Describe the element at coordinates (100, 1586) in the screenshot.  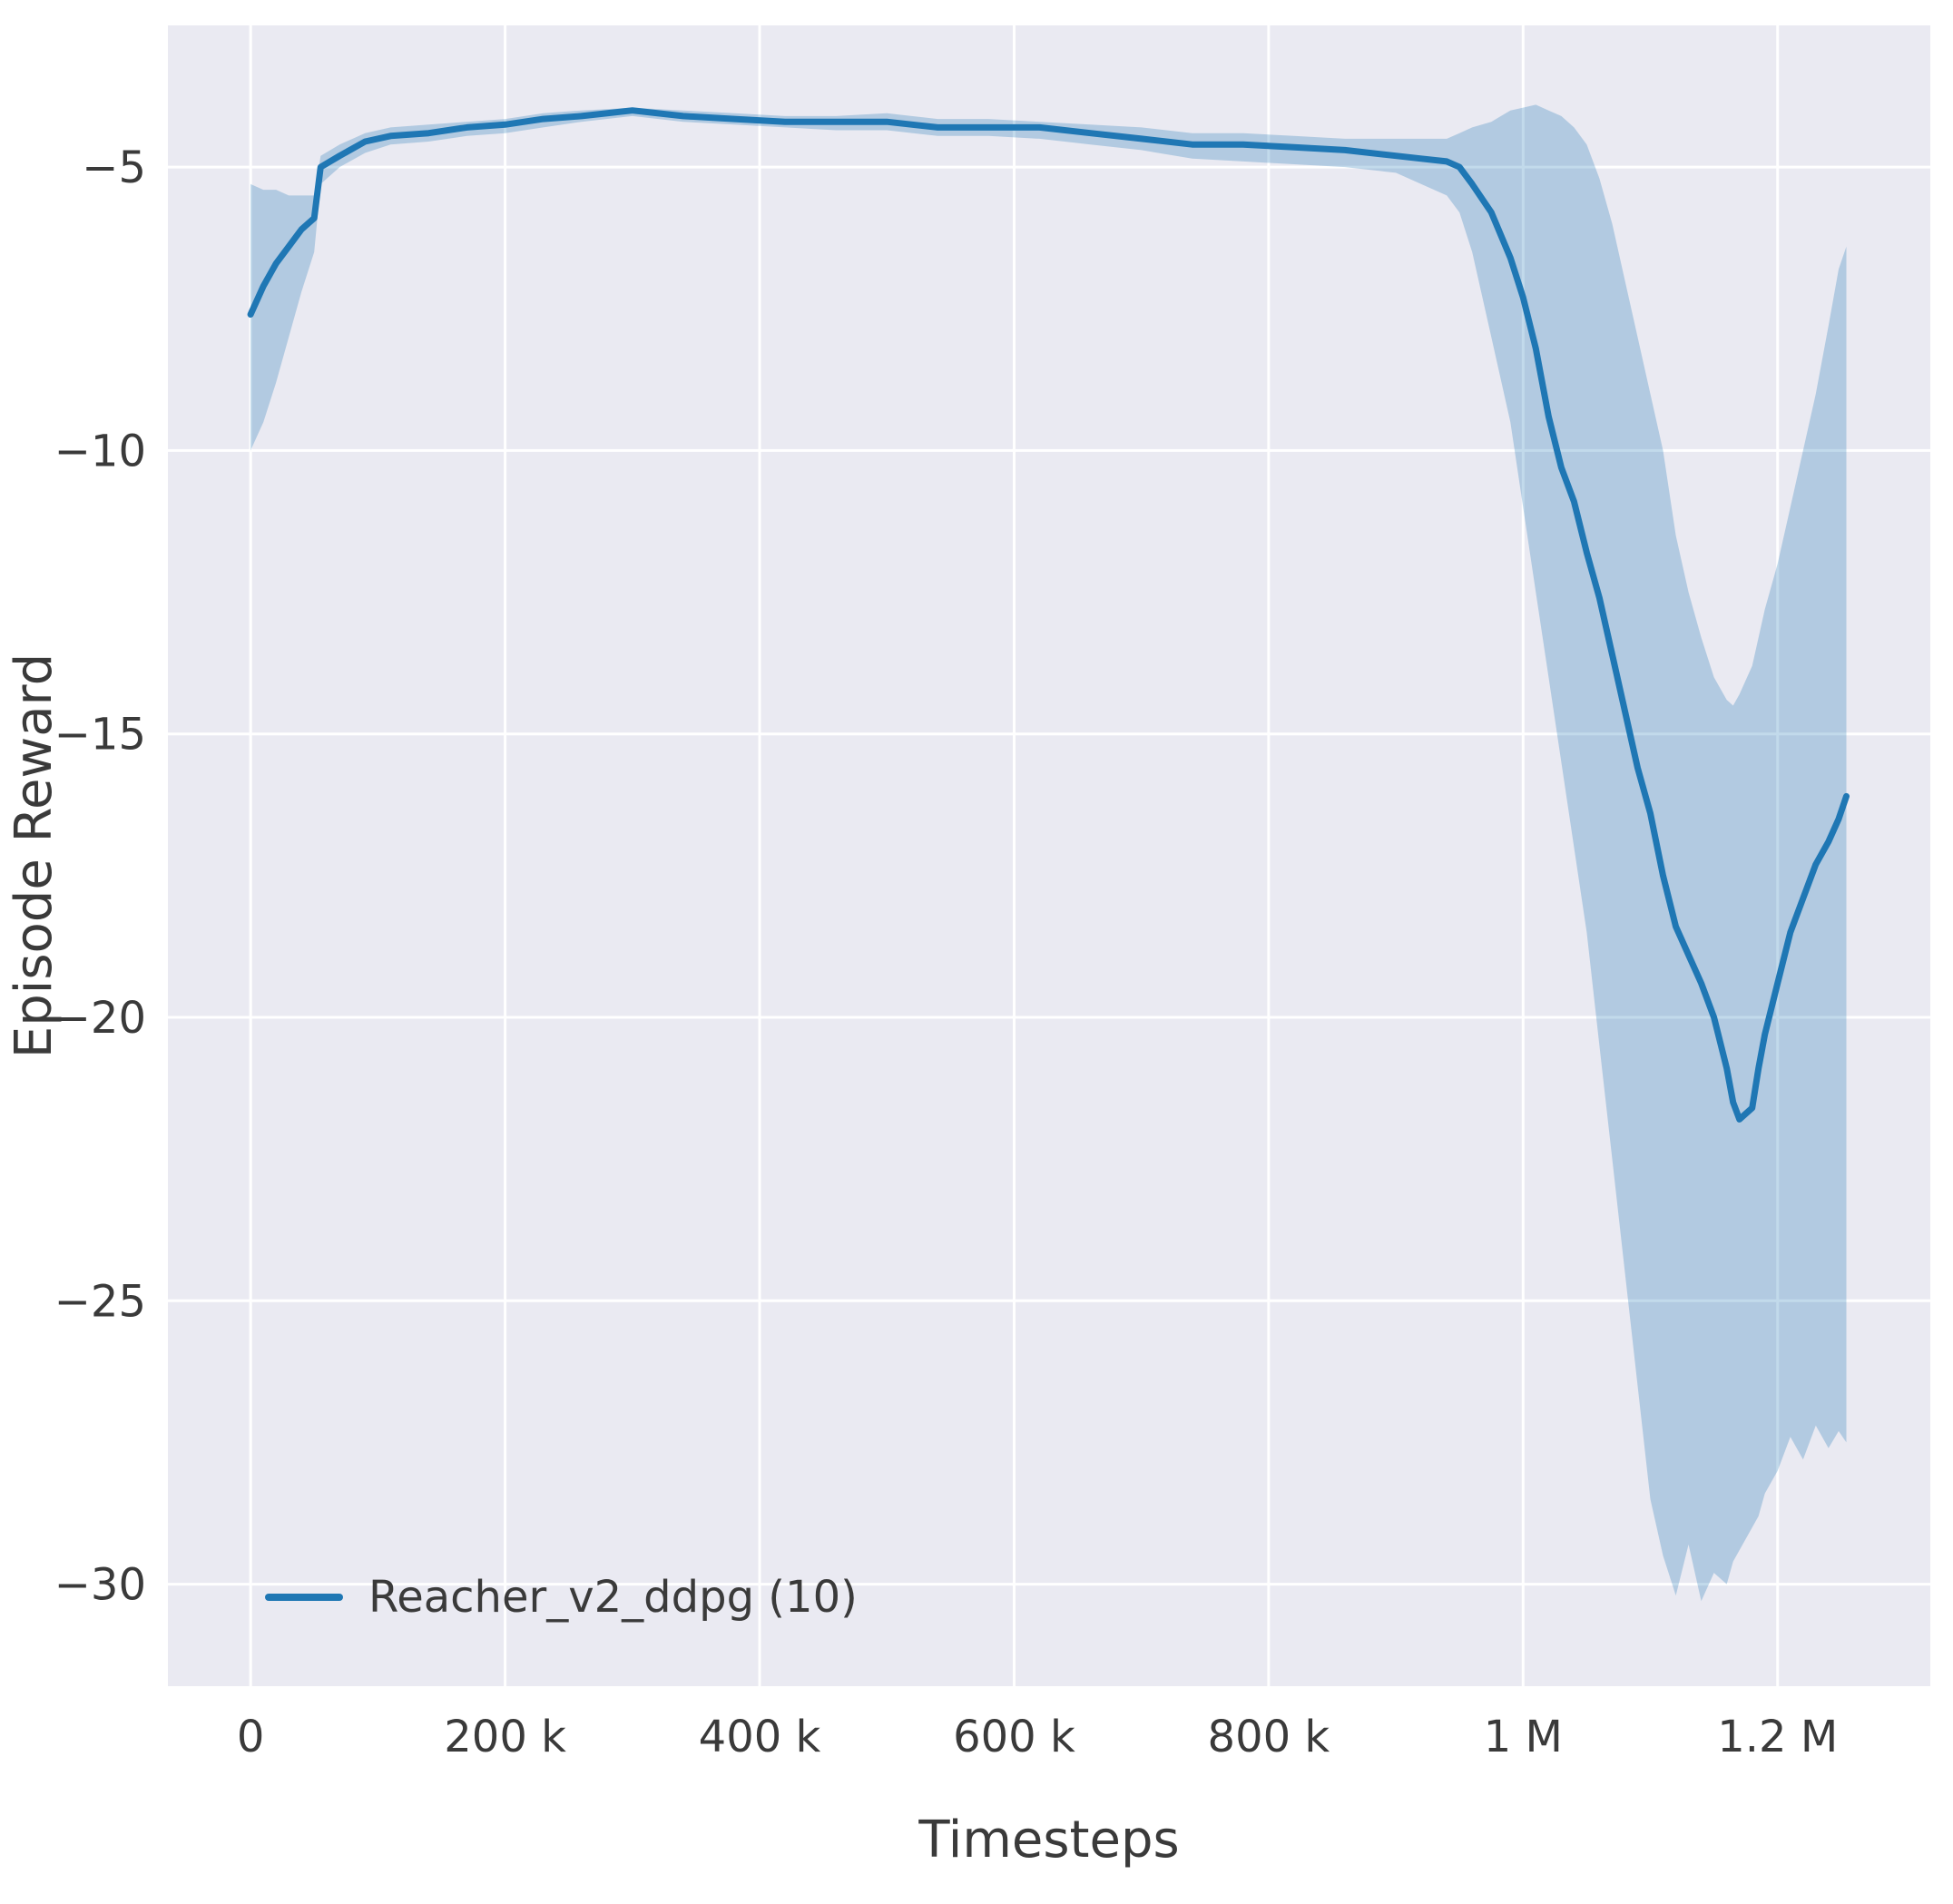
I see `y-tick-label: −30` at that location.